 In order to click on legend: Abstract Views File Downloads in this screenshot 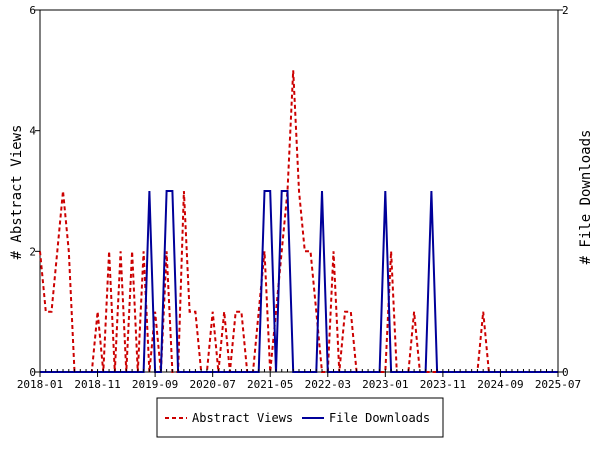, I will do `click(300, 417)`.